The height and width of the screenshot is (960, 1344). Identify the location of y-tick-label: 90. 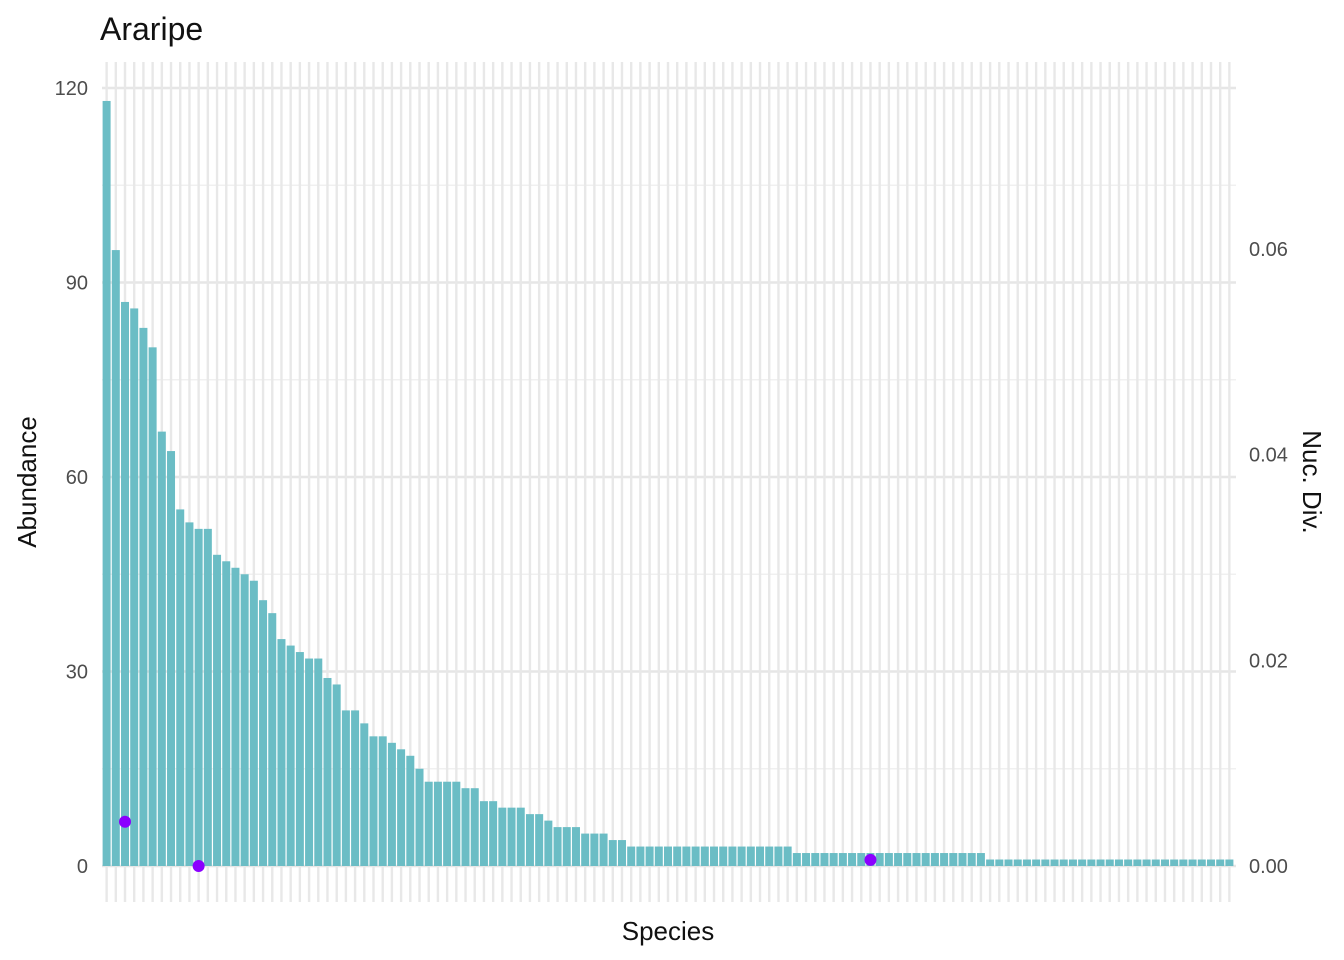
(77, 284).